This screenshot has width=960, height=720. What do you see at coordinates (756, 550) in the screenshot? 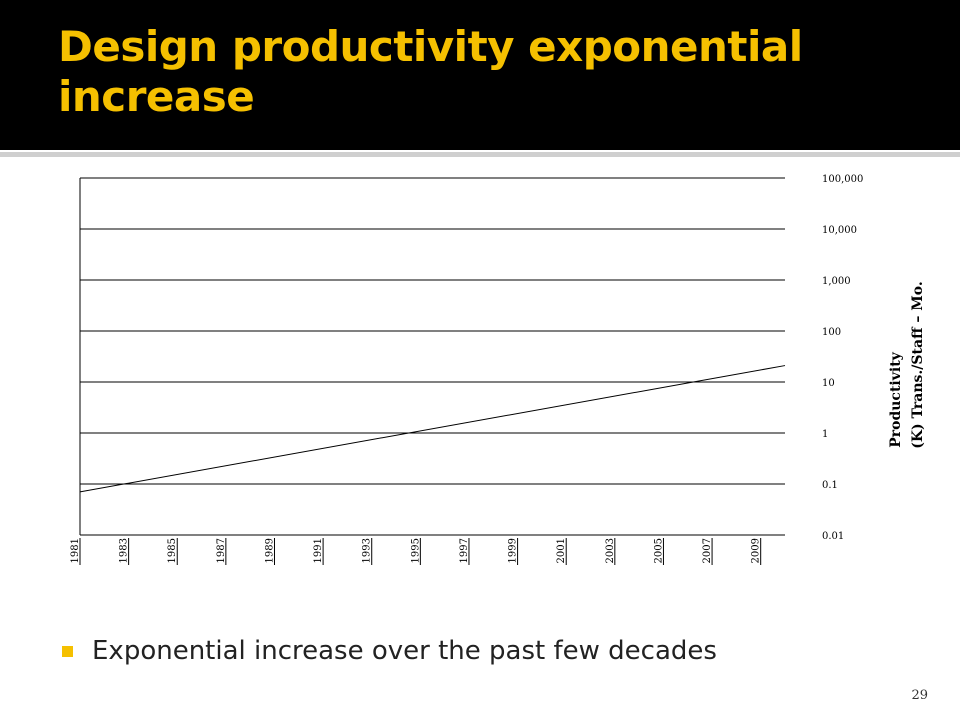
I see `x-tick-label: 2009` at bounding box center [756, 550].